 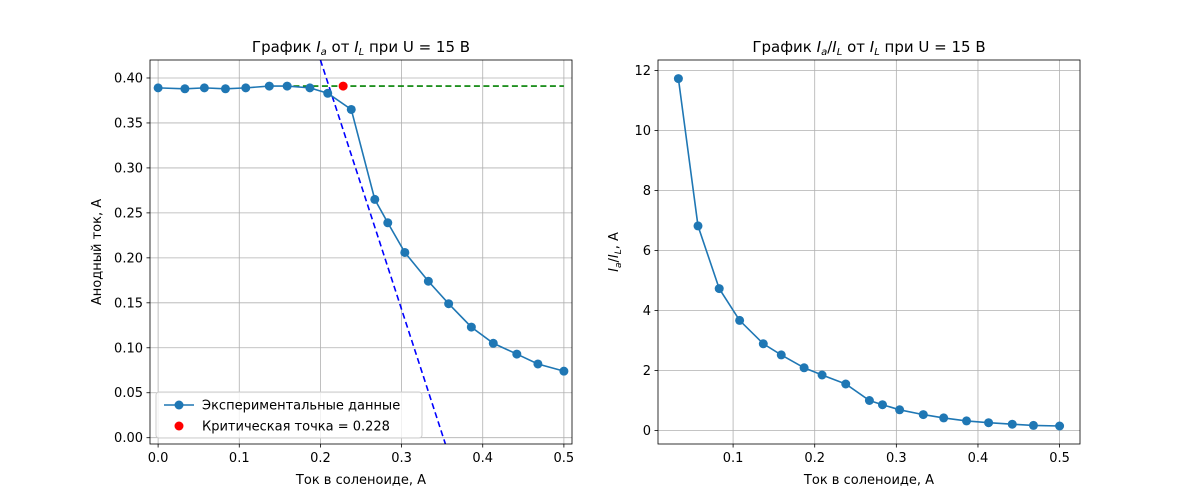 I want to click on y-tick-label: 0.05, so click(x=128, y=393).